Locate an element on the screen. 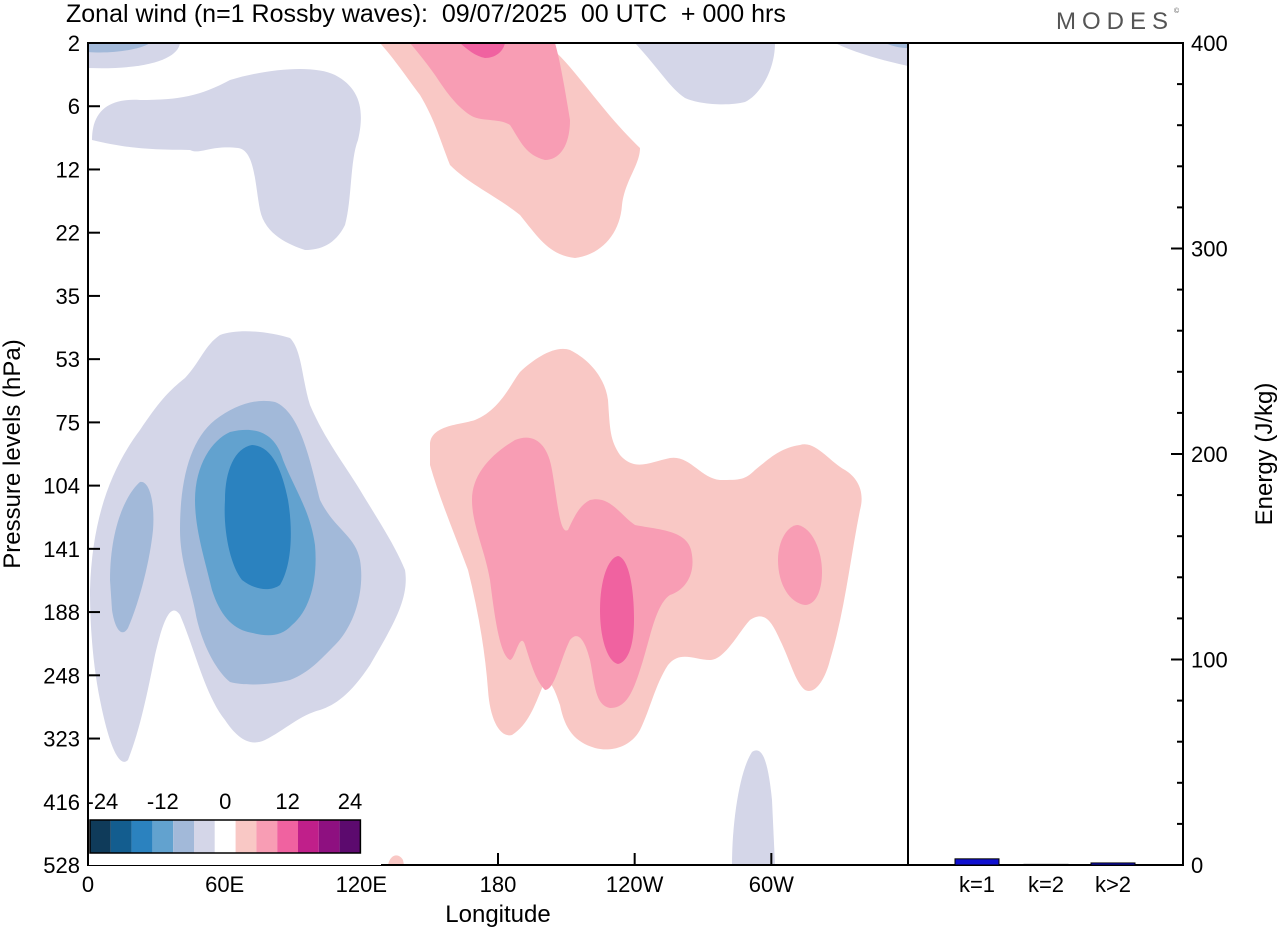 The height and width of the screenshot is (930, 1280). contour-neg-upper-right-a is located at coordinates (705, 74).